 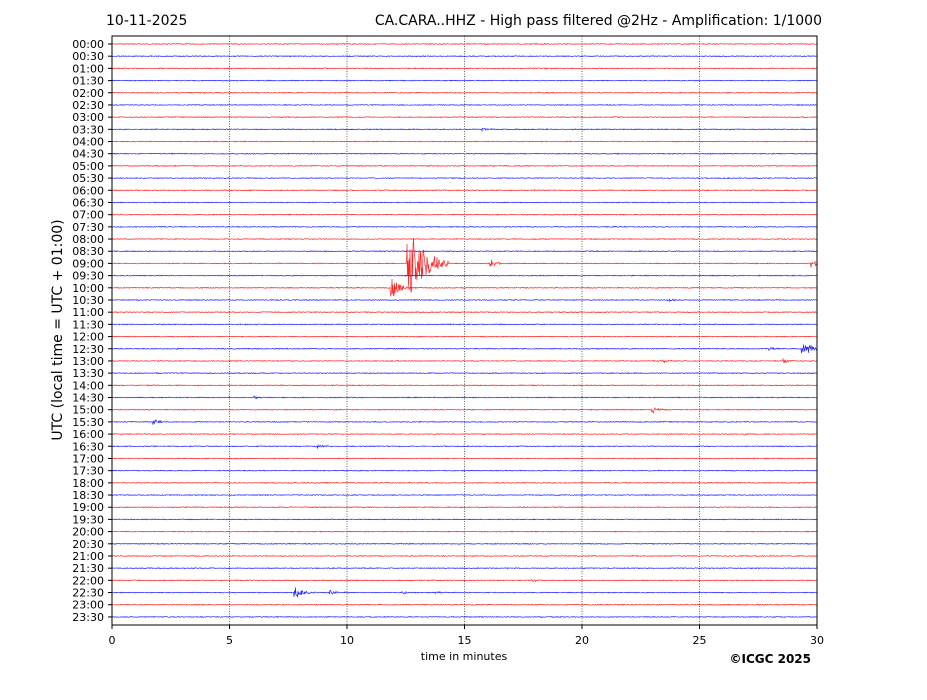 What do you see at coordinates (88, 227) in the screenshot?
I see `y-tick-label: 07:30` at bounding box center [88, 227].